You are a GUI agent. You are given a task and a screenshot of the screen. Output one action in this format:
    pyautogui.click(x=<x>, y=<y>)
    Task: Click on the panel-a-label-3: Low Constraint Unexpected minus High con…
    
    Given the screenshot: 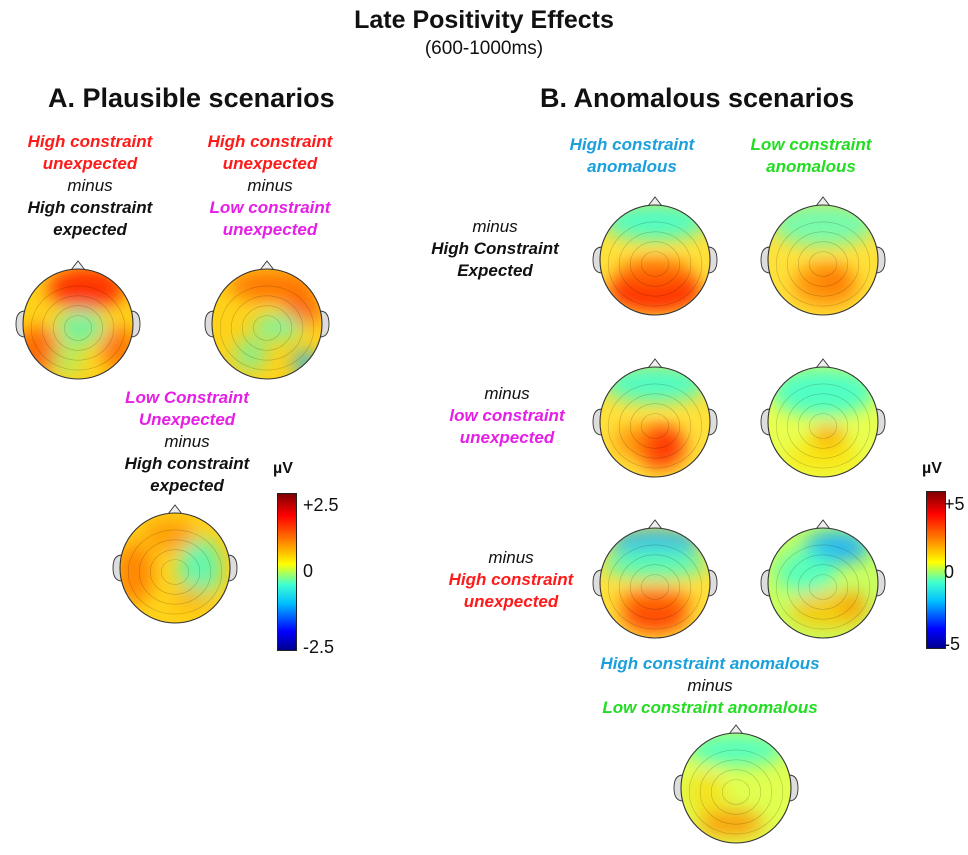 What is the action you would take?
    pyautogui.click(x=187, y=442)
    